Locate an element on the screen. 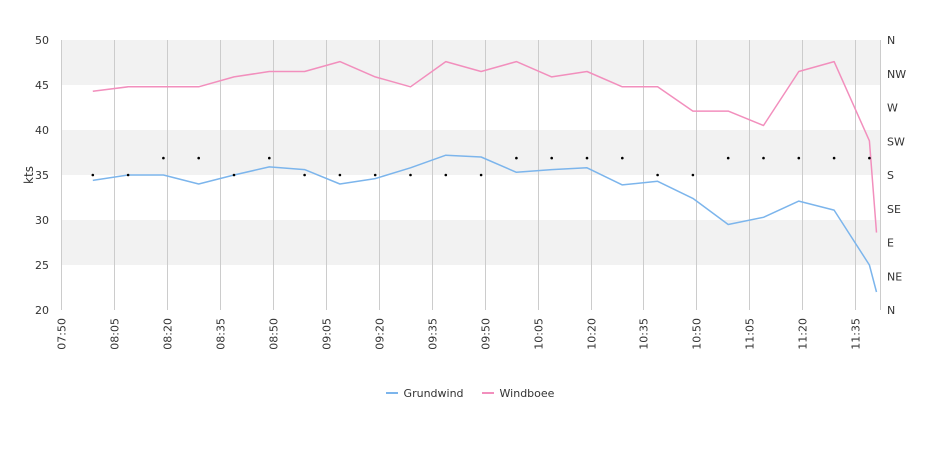  direction-markers is located at coordinates (481, 166).